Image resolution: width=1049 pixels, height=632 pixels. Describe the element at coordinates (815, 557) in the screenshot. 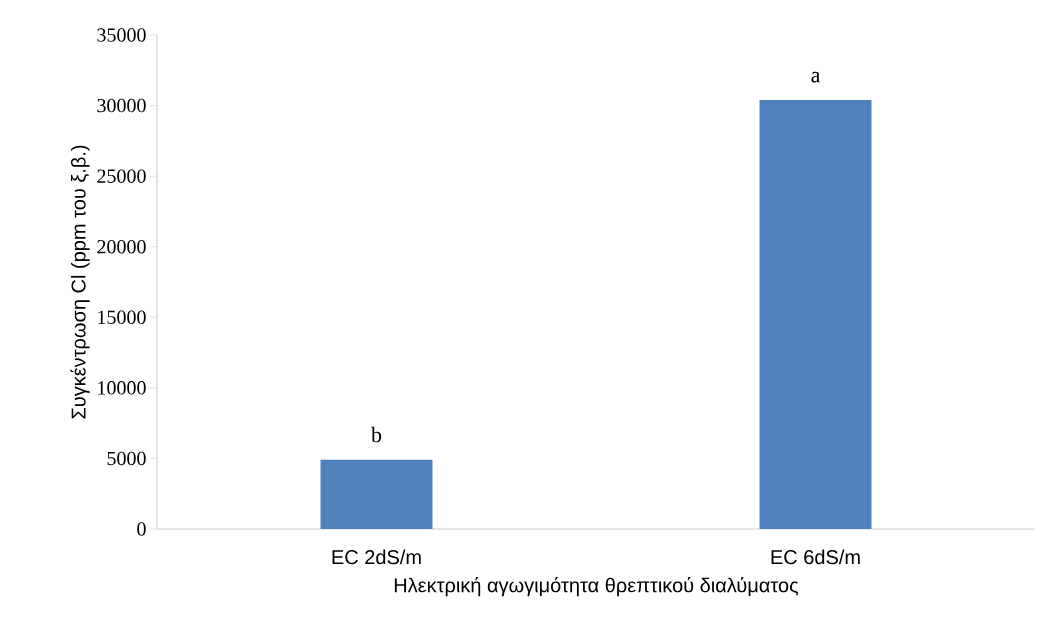

I see `x-tick-label: EC 6dS/m` at that location.